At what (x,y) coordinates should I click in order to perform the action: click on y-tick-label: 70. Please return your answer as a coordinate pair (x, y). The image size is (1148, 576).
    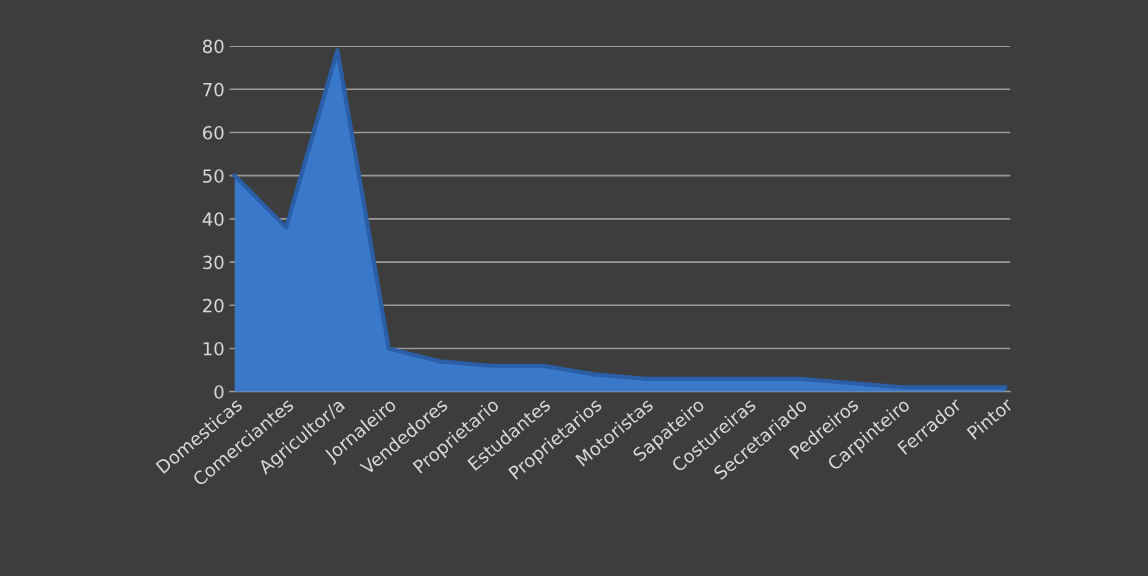
    Looking at the image, I should click on (213, 89).